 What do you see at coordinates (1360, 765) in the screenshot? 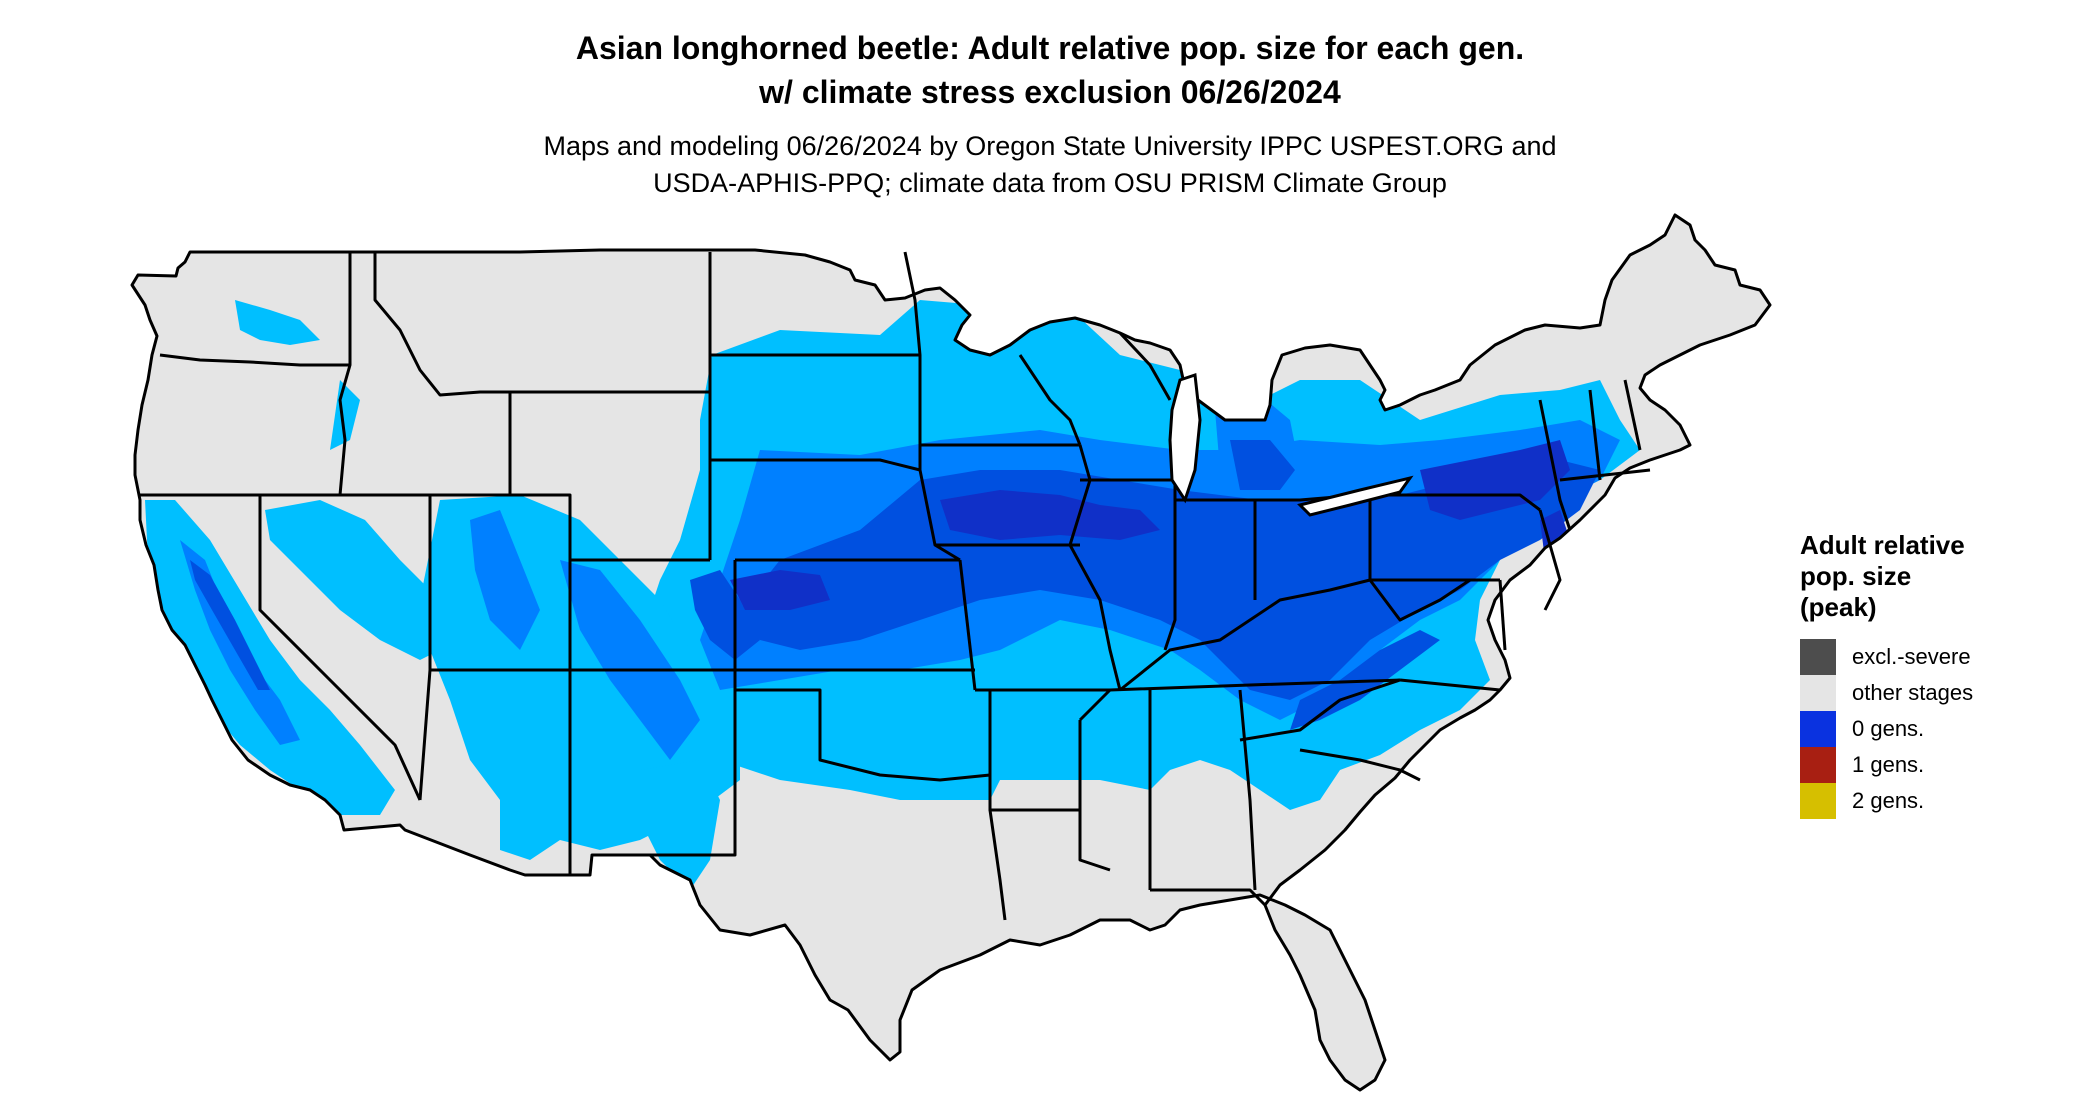
I see `border-nc-sc` at bounding box center [1360, 765].